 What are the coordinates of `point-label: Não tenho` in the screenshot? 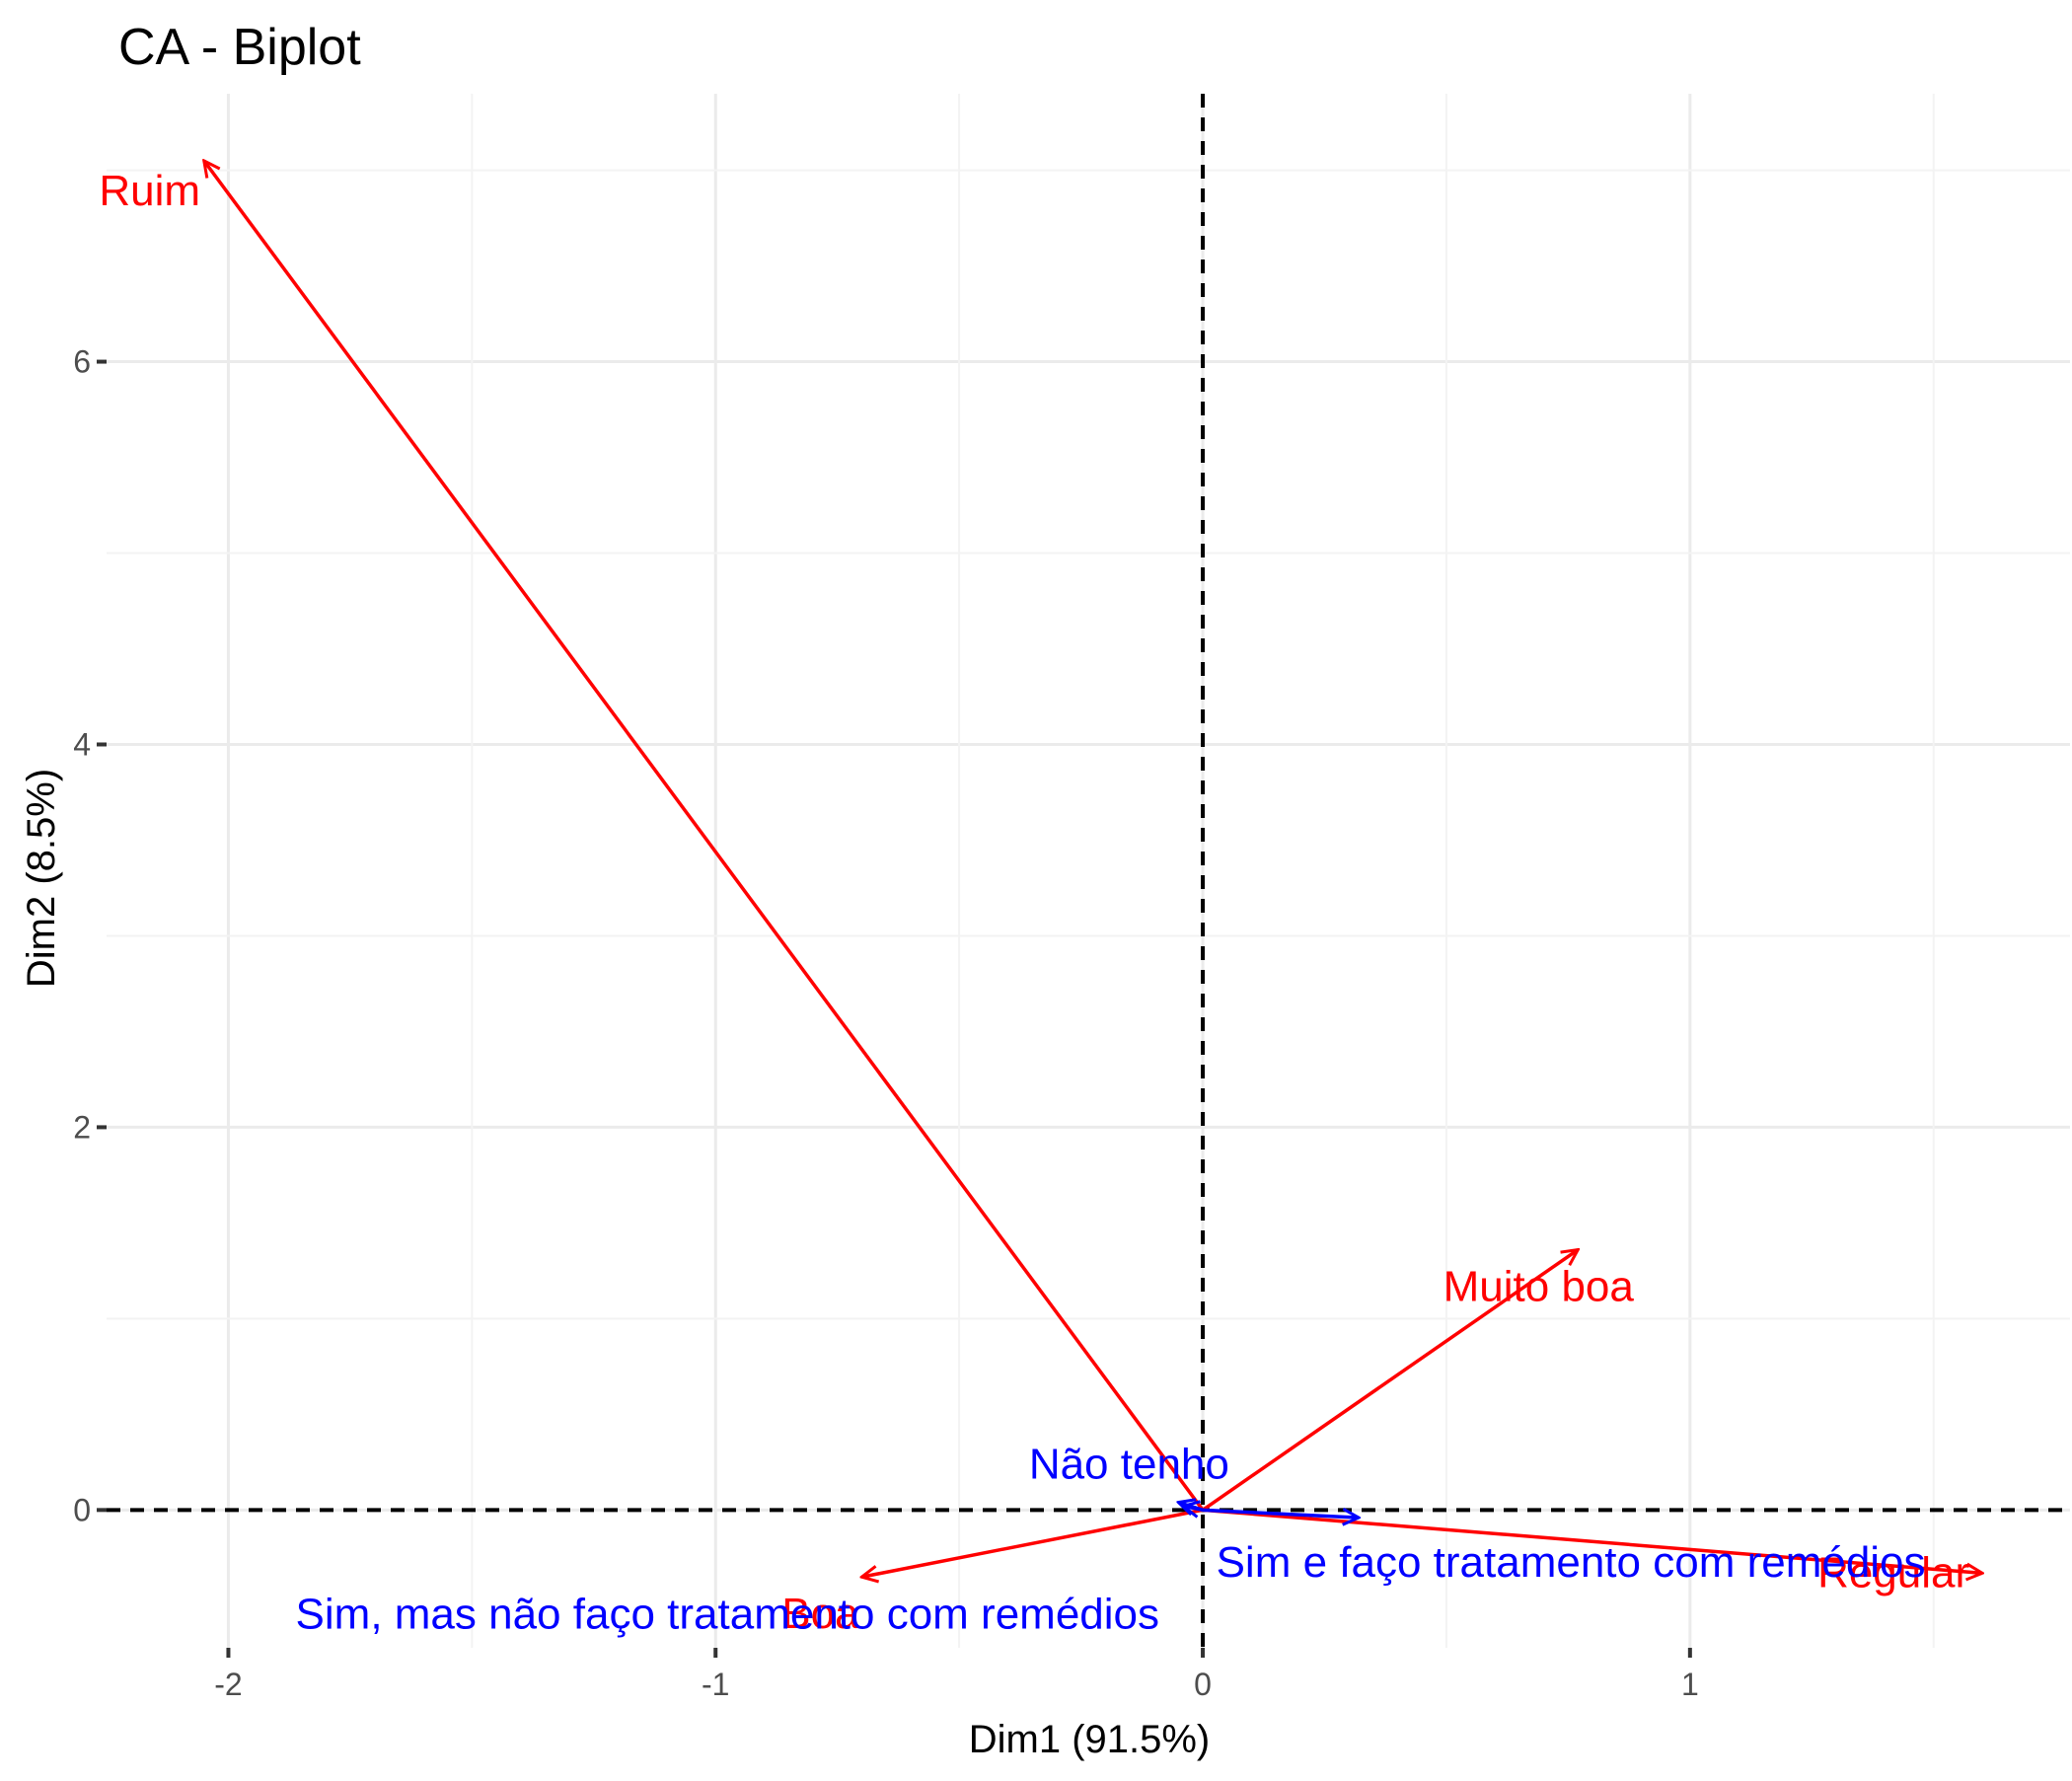 It's located at (1129, 1465).